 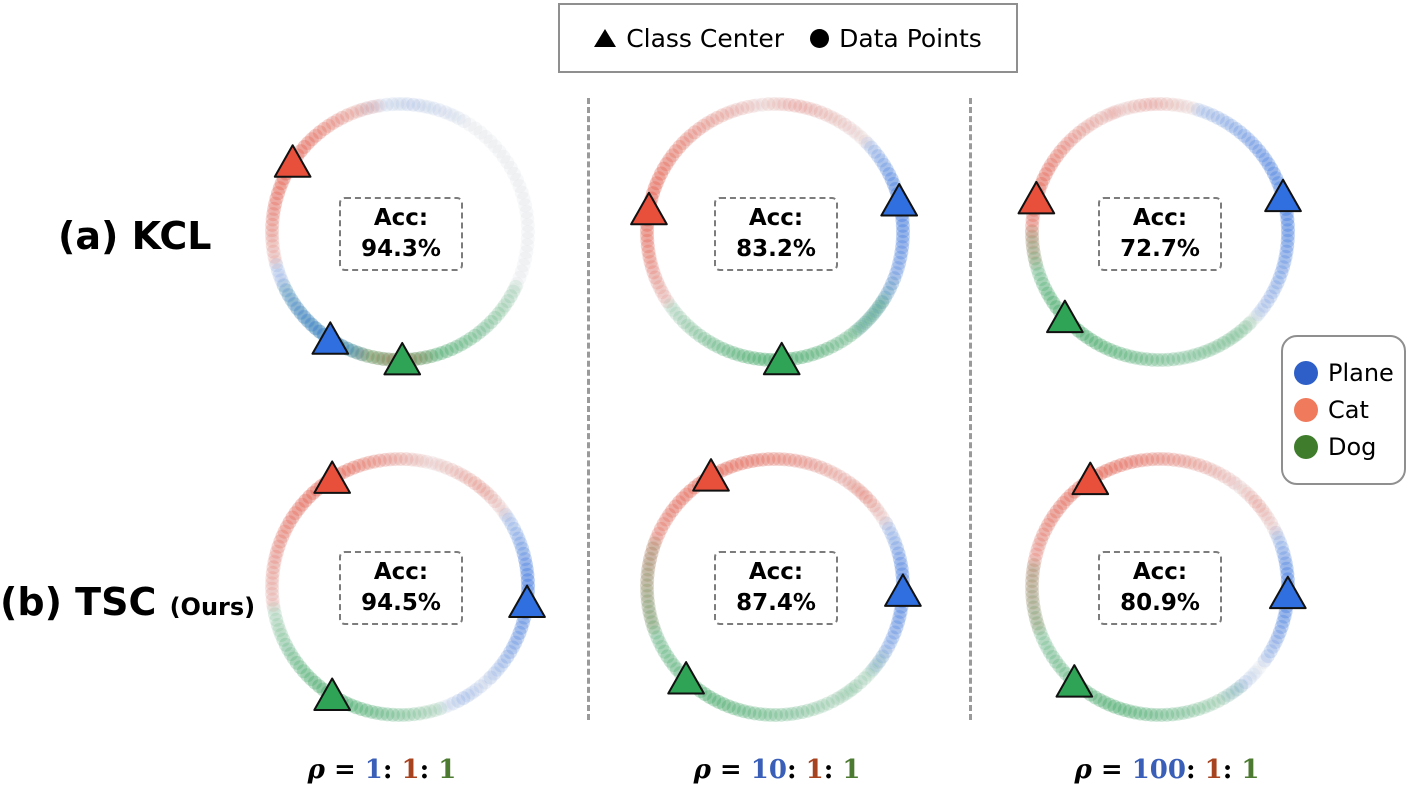 I want to click on acc-box-kcl-1-1-1: Acc: 94.3%, so click(x=401, y=234).